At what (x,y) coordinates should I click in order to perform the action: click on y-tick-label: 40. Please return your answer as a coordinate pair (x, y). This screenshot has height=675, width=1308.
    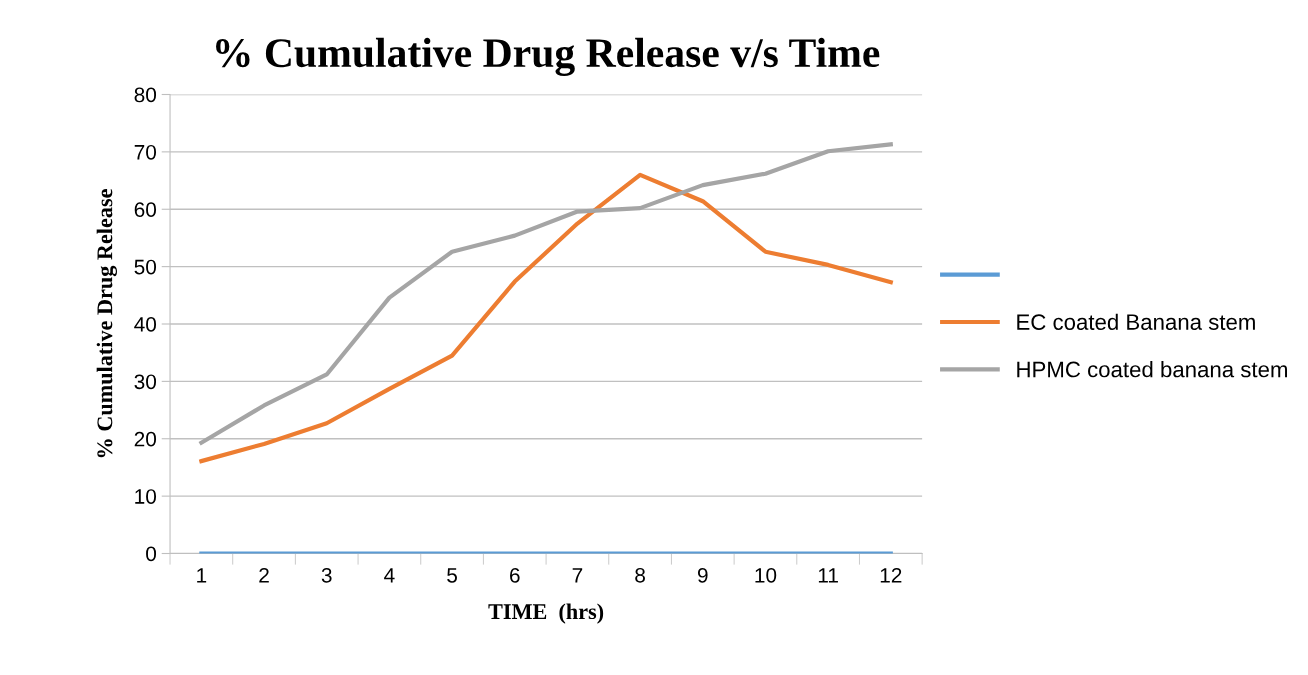
    Looking at the image, I should click on (145, 324).